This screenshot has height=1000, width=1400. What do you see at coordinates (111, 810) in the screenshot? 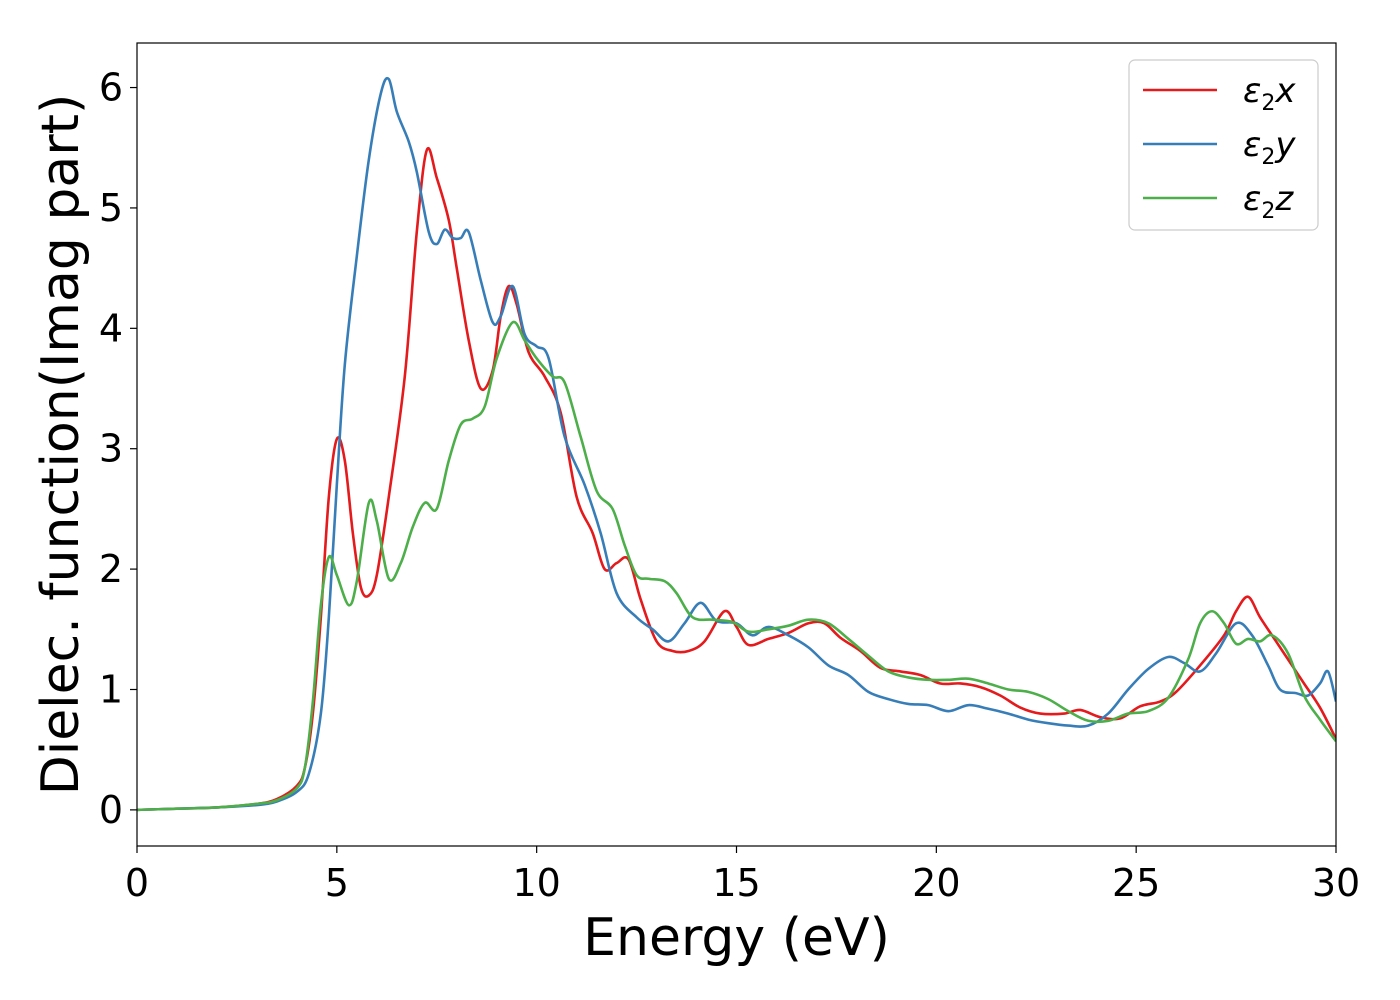
I see `y-tick-label: 0` at bounding box center [111, 810].